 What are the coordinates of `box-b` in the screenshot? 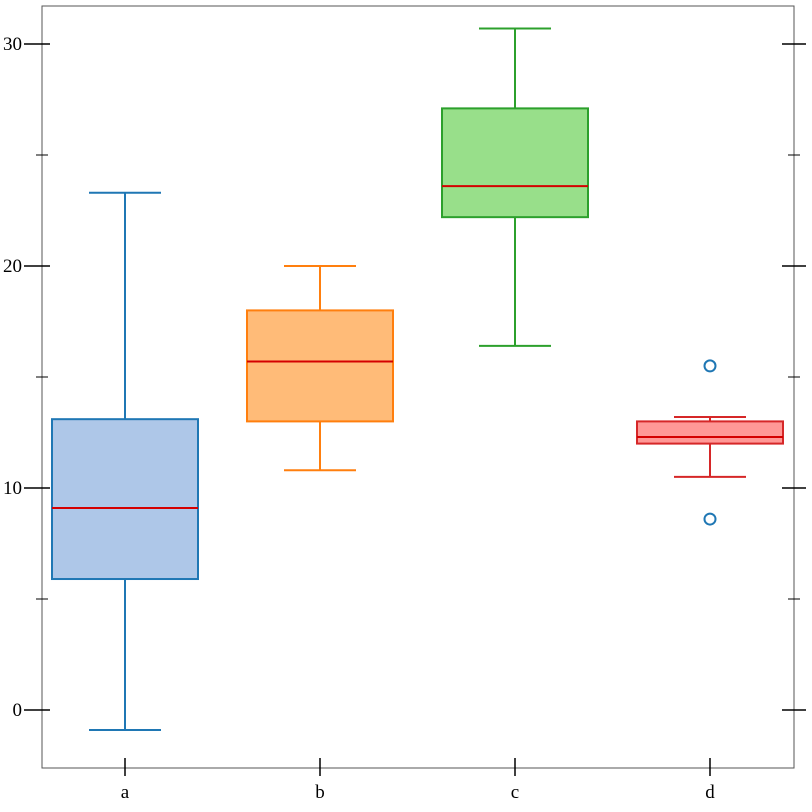 It's located at (320, 368).